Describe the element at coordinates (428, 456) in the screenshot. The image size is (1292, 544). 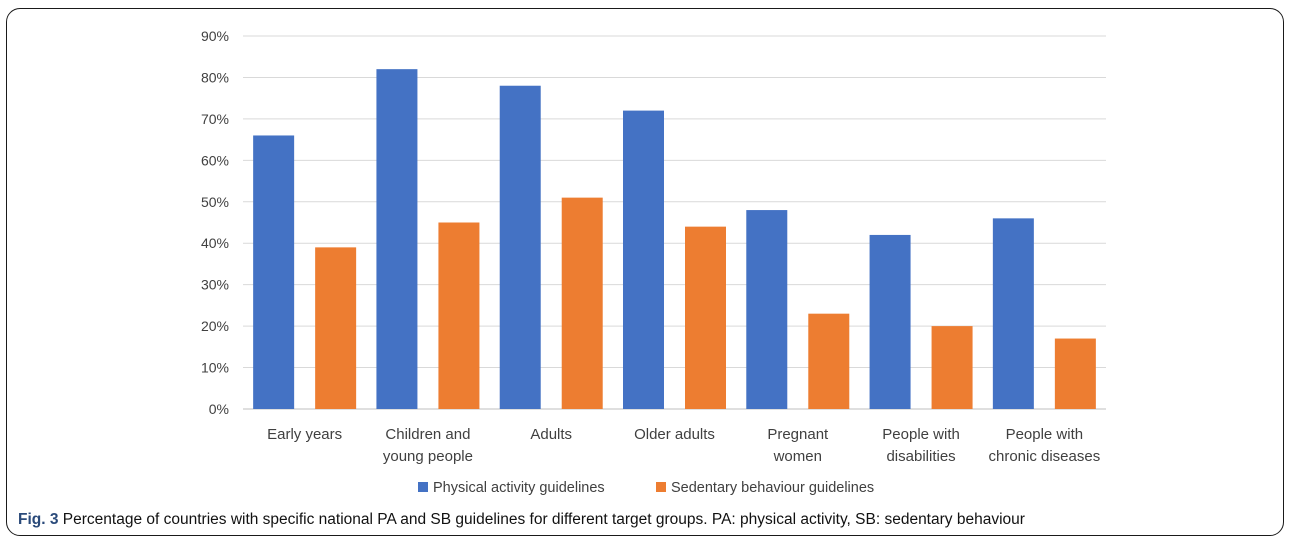
I see `category-label-1-line-1: young people` at that location.